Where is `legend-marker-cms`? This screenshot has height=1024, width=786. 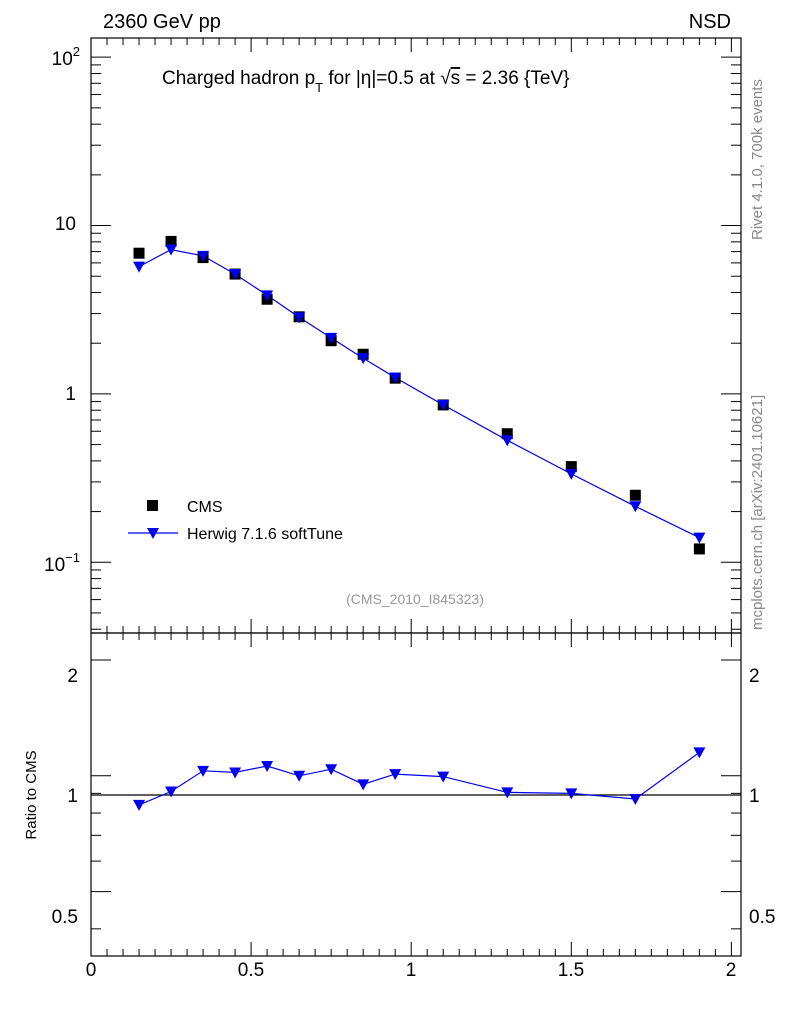 legend-marker-cms is located at coordinates (152, 505).